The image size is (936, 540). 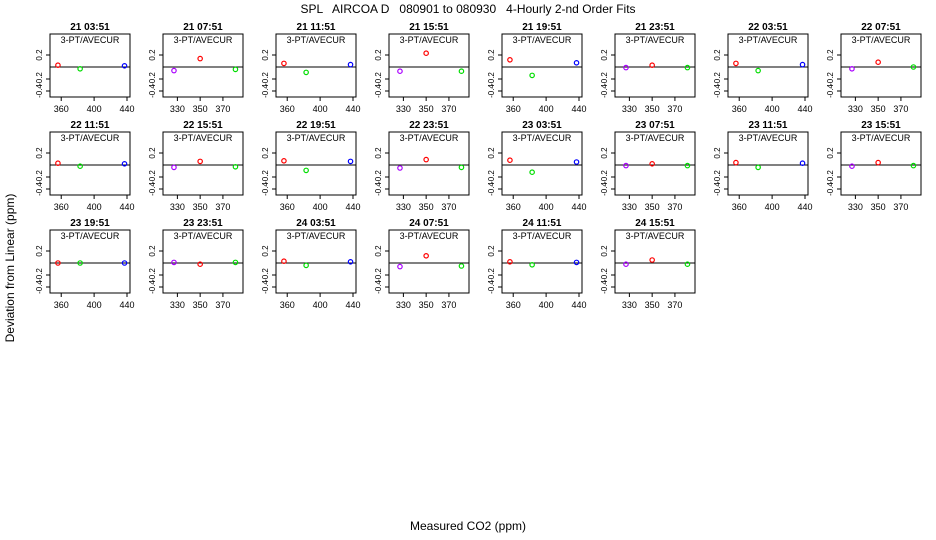 What do you see at coordinates (542, 27) in the screenshot?
I see `panel-title: 21 19:51` at bounding box center [542, 27].